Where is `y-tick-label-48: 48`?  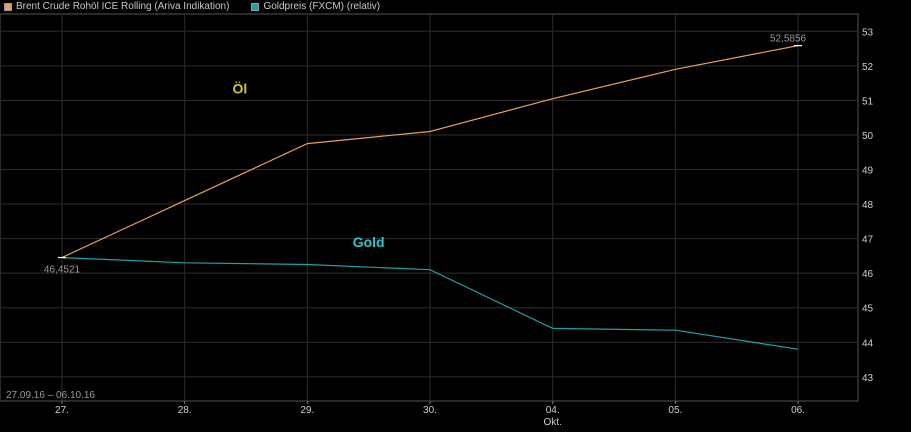
y-tick-label-48: 48 is located at coordinates (868, 205).